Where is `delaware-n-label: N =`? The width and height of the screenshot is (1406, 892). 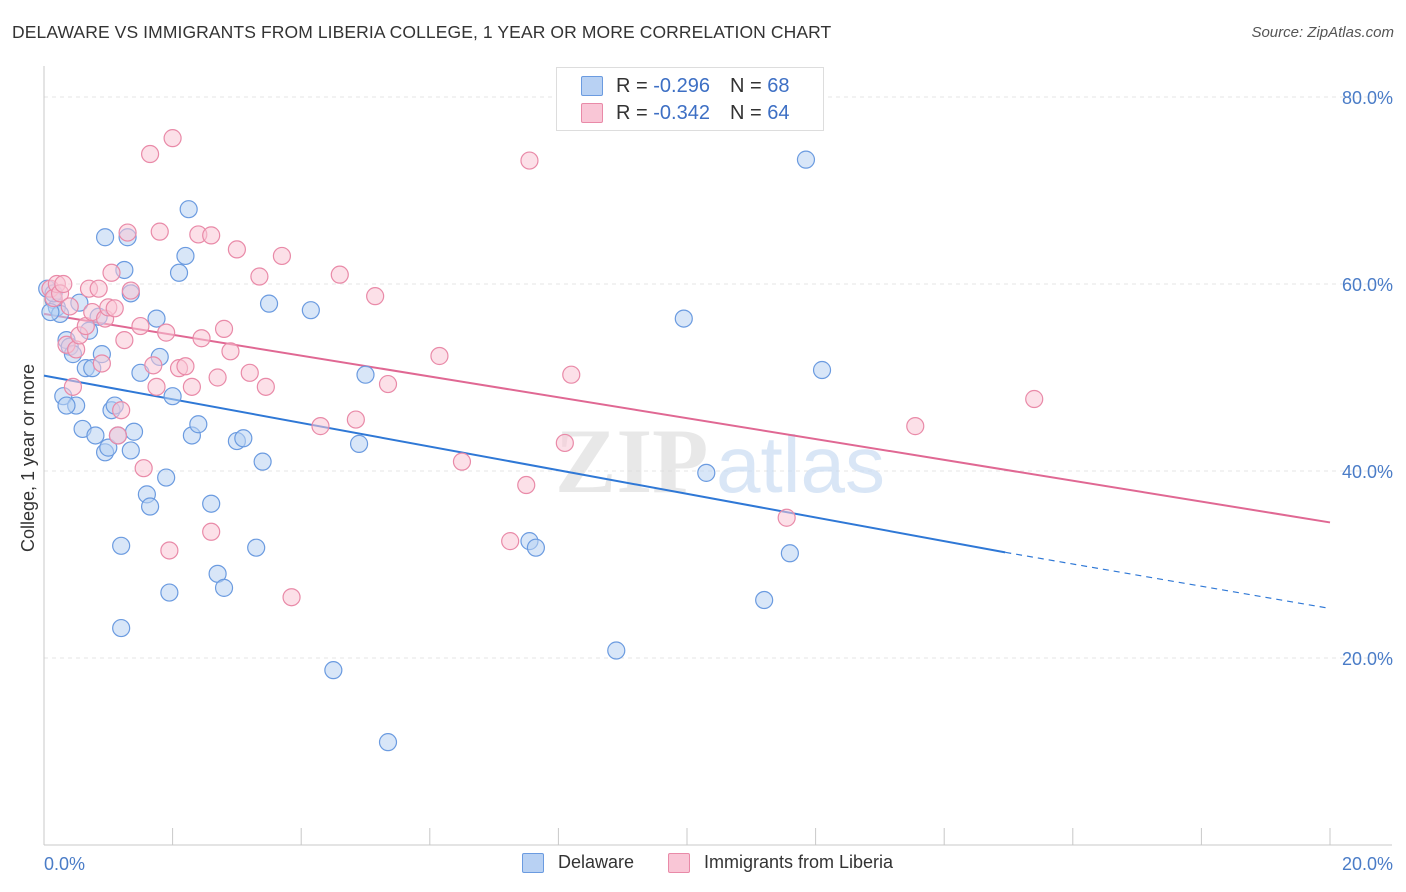 delaware-n-label: N = is located at coordinates (745, 85).